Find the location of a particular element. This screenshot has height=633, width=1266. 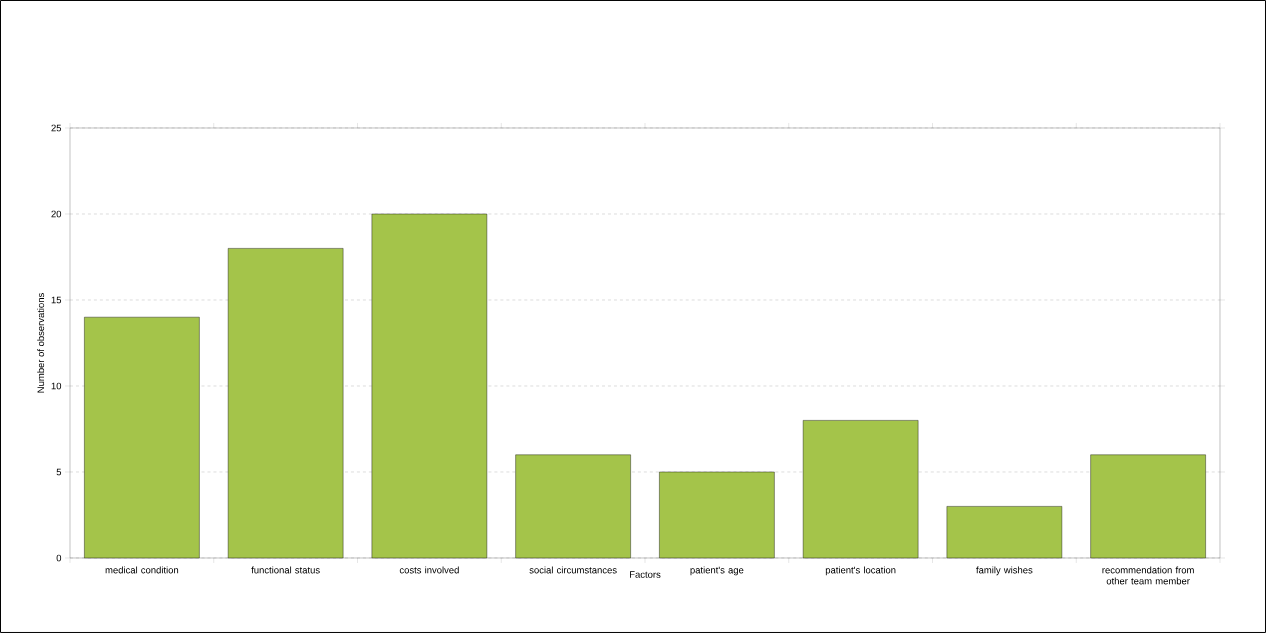

x-tick-label: social circumstances is located at coordinates (573, 570).